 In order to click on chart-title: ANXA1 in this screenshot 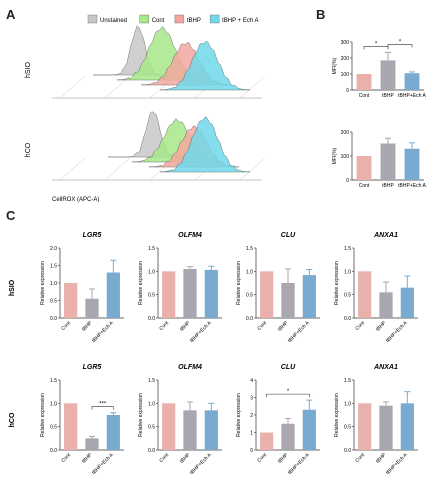, I will do `click(385, 367)`.